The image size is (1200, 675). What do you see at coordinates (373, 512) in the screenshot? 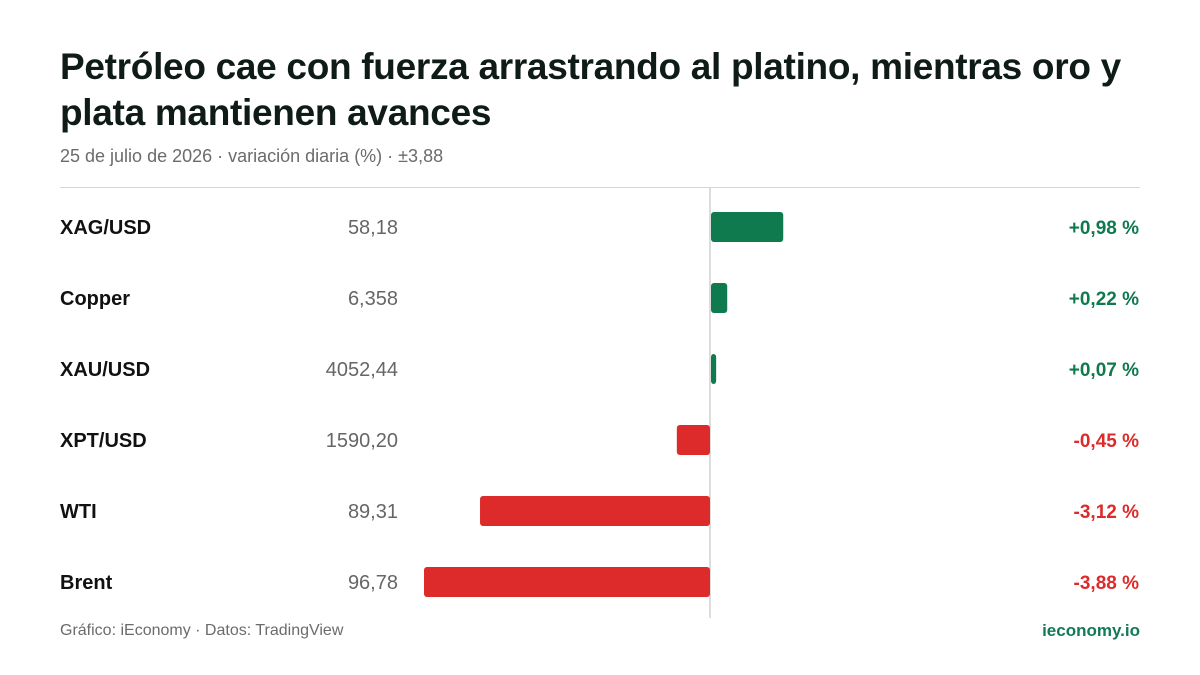
I see `row-price: 89,31` at bounding box center [373, 512].